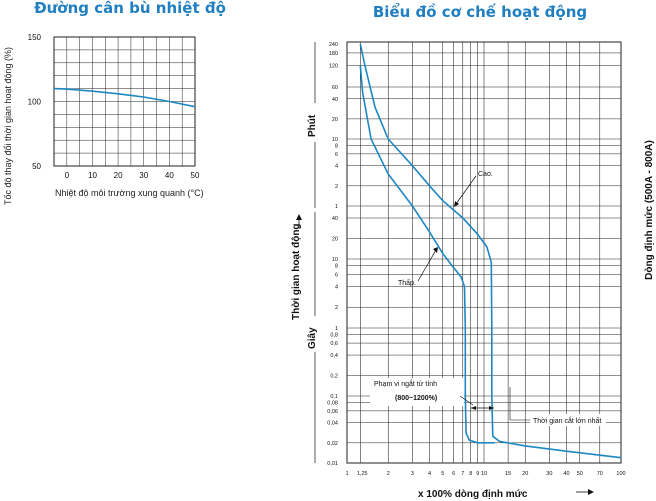 The image size is (656, 501). I want to click on chart1-y-tick-label: 100, so click(35, 102).